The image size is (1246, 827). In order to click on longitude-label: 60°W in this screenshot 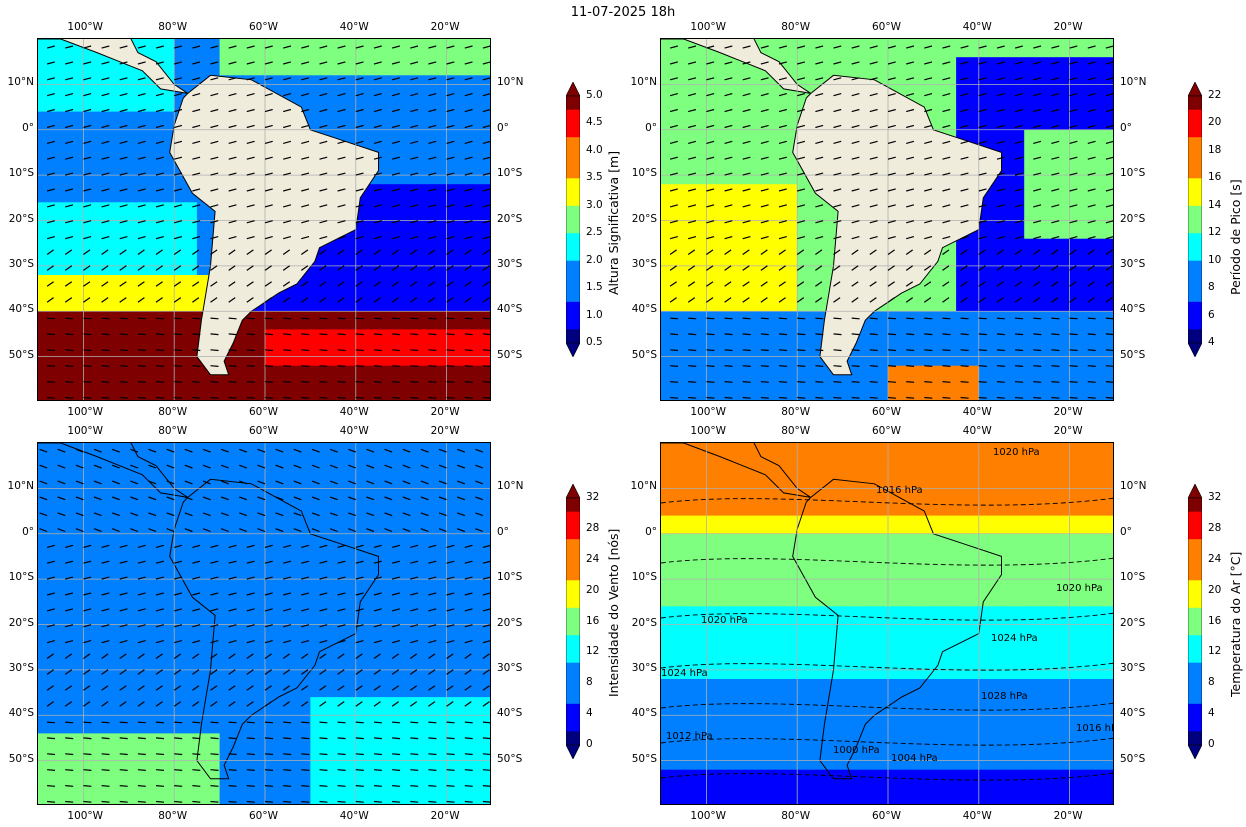, I will do `click(886, 431)`.